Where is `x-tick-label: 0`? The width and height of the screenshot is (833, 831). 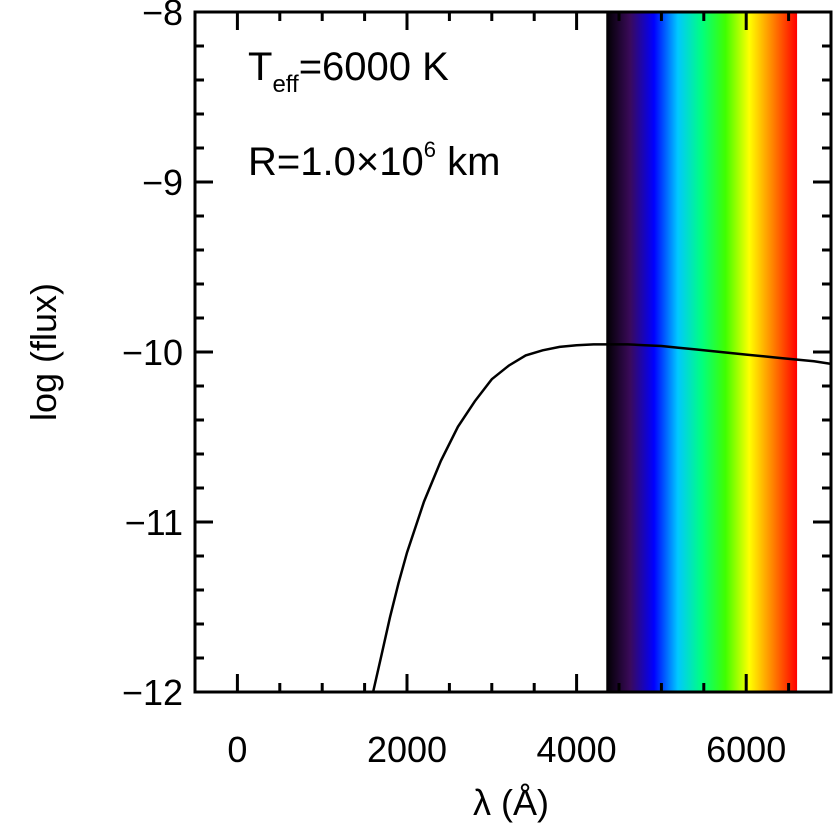 x-tick-label: 0 is located at coordinates (237, 749).